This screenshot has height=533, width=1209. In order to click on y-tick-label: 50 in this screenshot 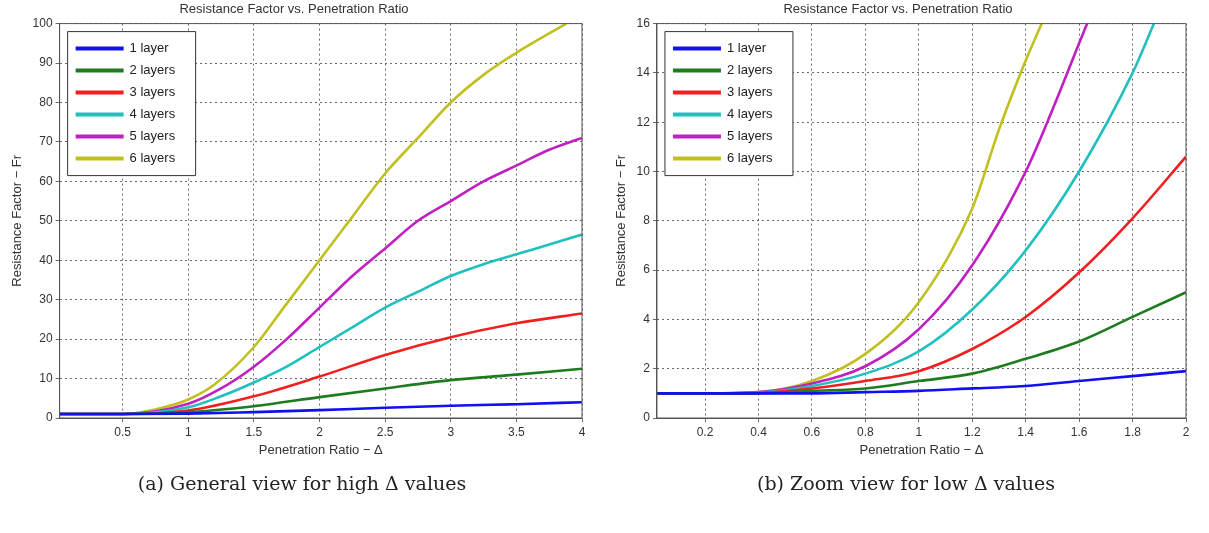, I will do `click(46, 220)`.